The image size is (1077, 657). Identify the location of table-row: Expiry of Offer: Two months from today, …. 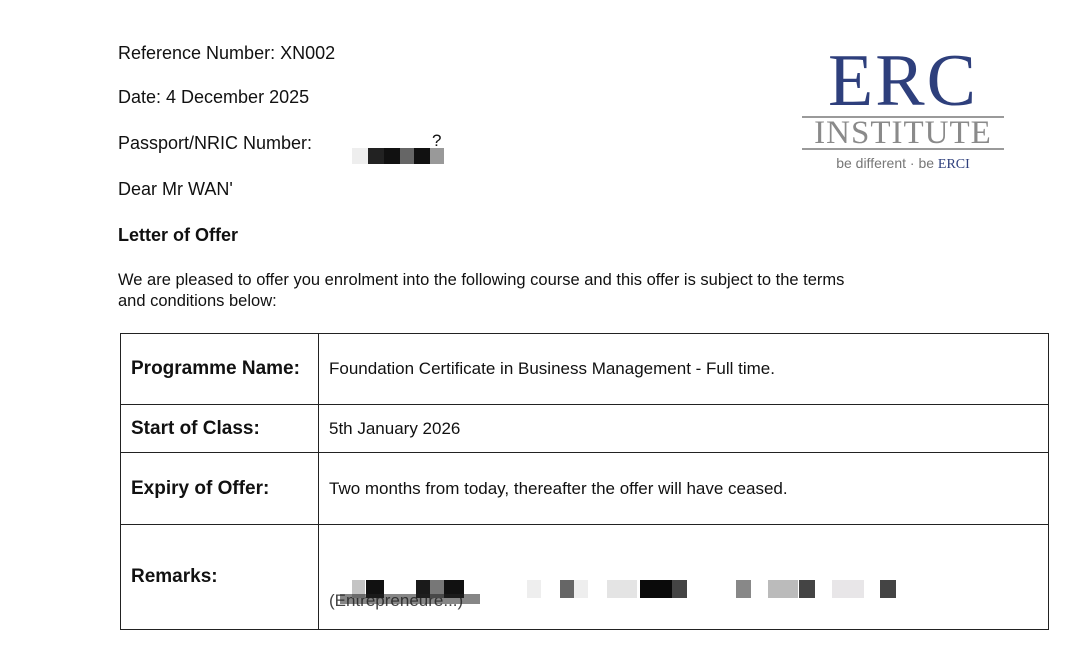
(584, 488).